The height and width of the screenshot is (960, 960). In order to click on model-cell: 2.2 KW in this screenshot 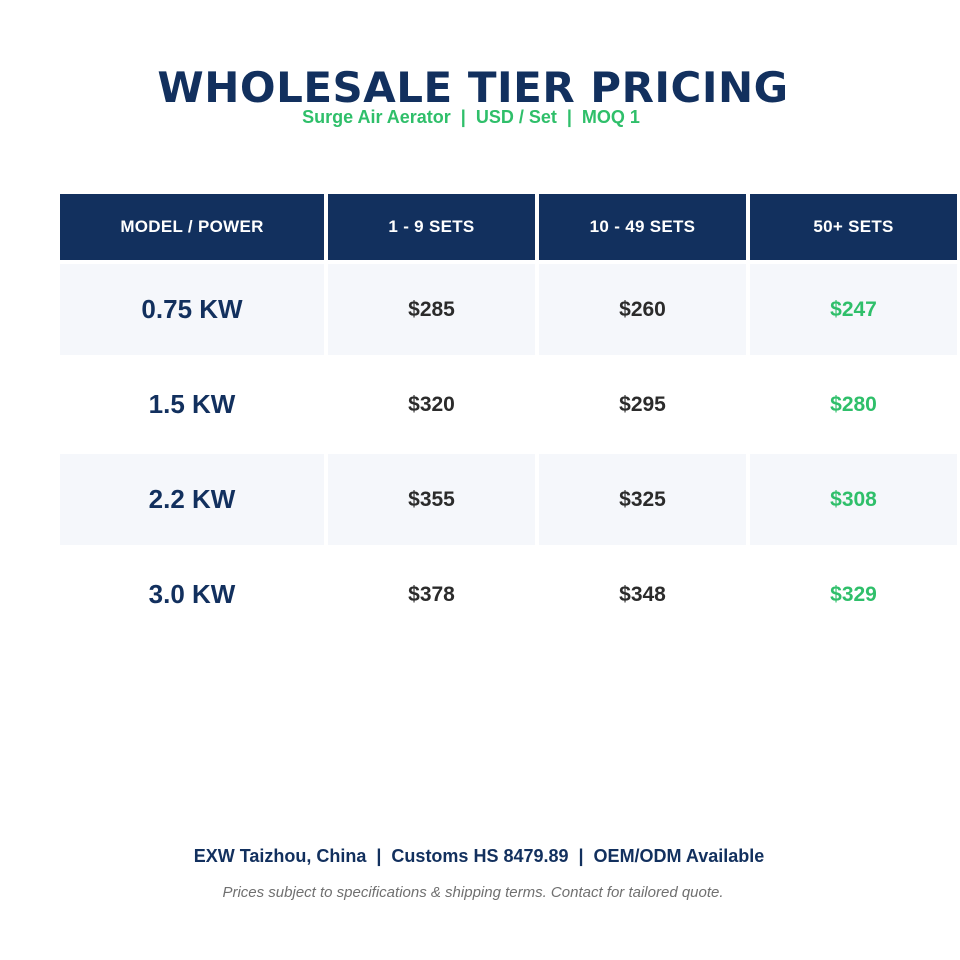, I will do `click(192, 499)`.